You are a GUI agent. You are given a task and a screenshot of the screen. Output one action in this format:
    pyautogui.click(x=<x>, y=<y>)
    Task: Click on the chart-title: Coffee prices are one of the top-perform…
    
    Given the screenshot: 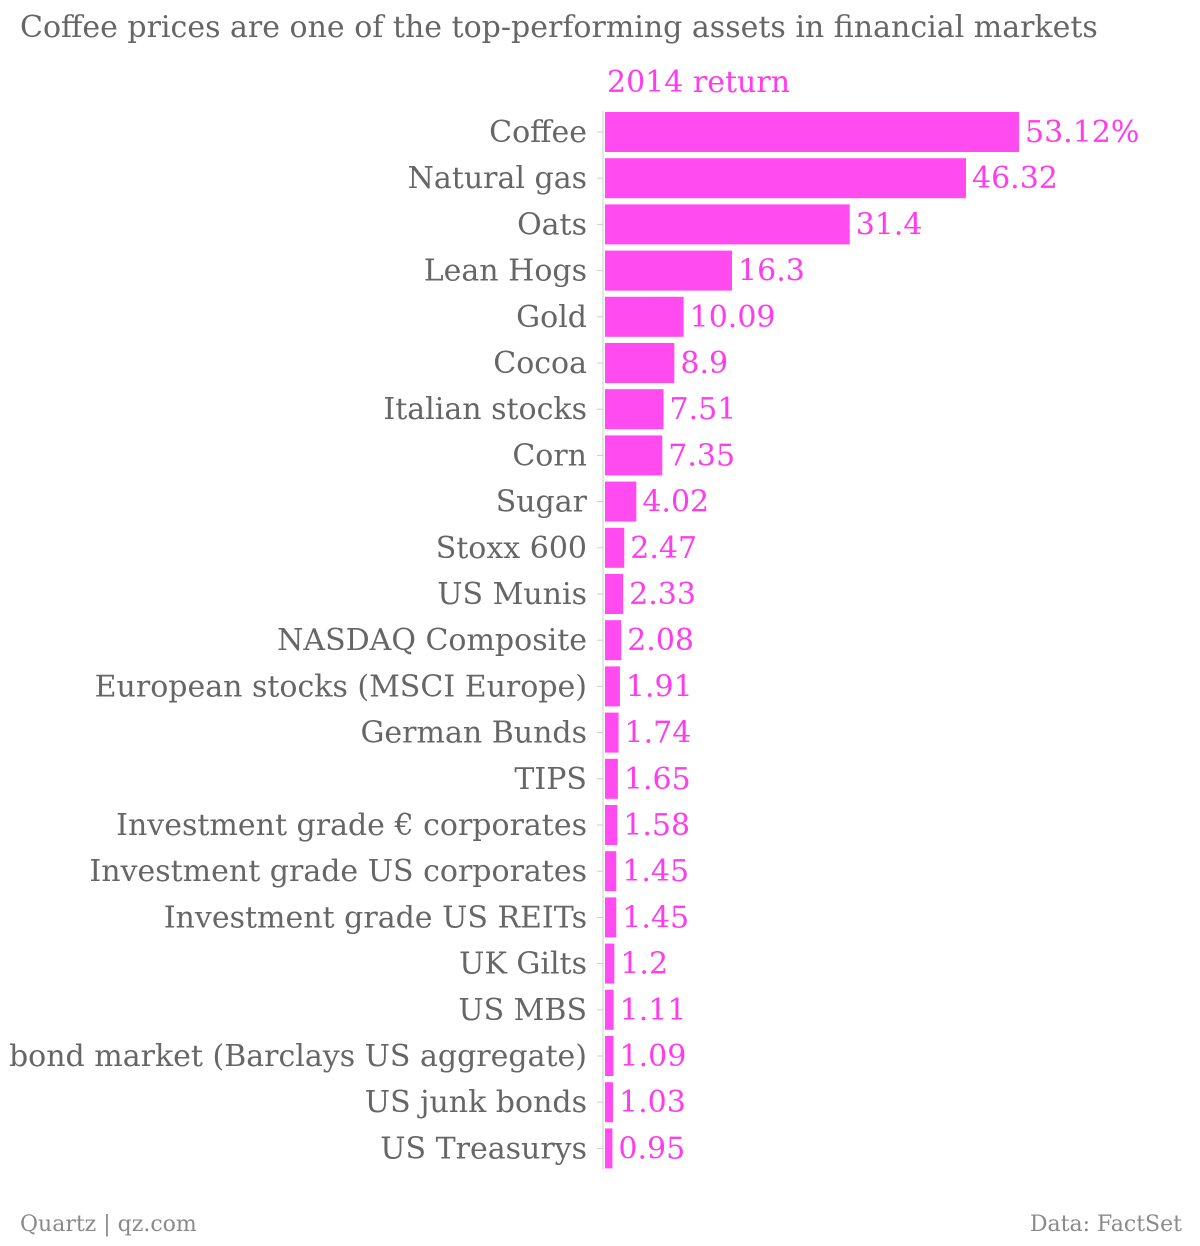 What is the action you would take?
    pyautogui.click(x=559, y=27)
    